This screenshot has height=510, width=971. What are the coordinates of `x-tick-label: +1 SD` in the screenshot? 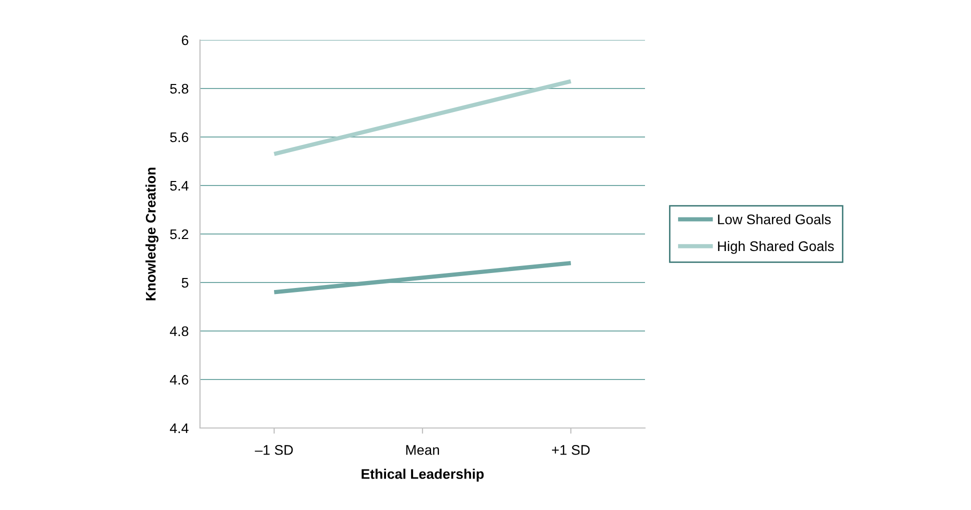 It's located at (571, 450).